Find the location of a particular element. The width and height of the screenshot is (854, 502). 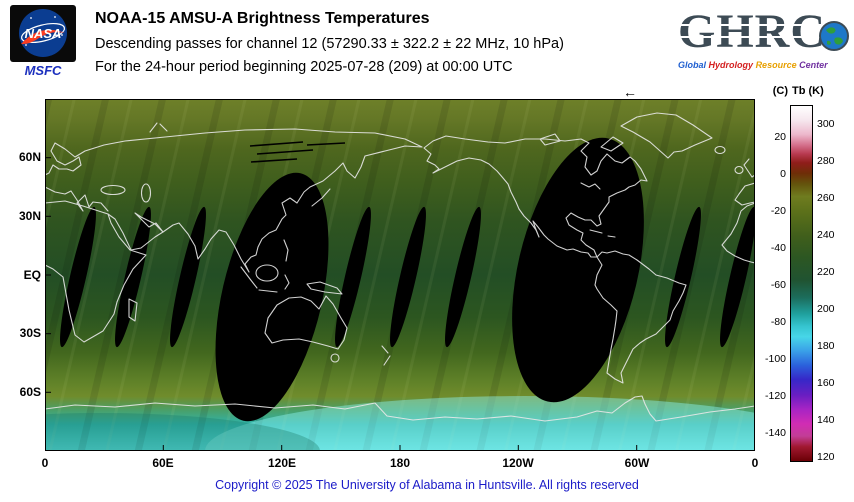

ghrc-tagline: Global Hydrology Resource Center is located at coordinates (763, 65).